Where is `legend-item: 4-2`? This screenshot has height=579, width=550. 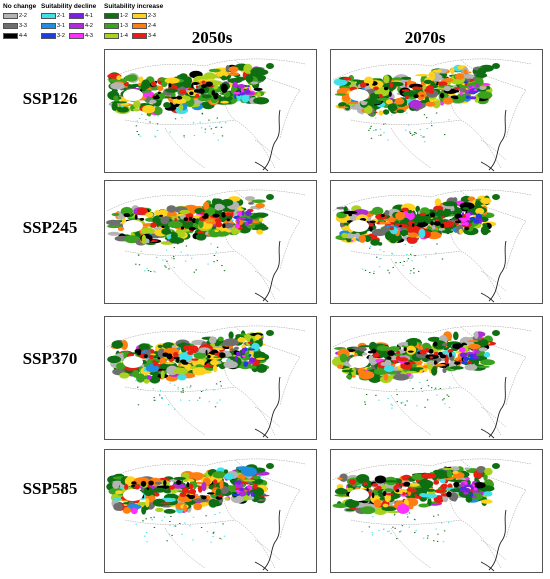
legend-item: 4-2 is located at coordinates (81, 26).